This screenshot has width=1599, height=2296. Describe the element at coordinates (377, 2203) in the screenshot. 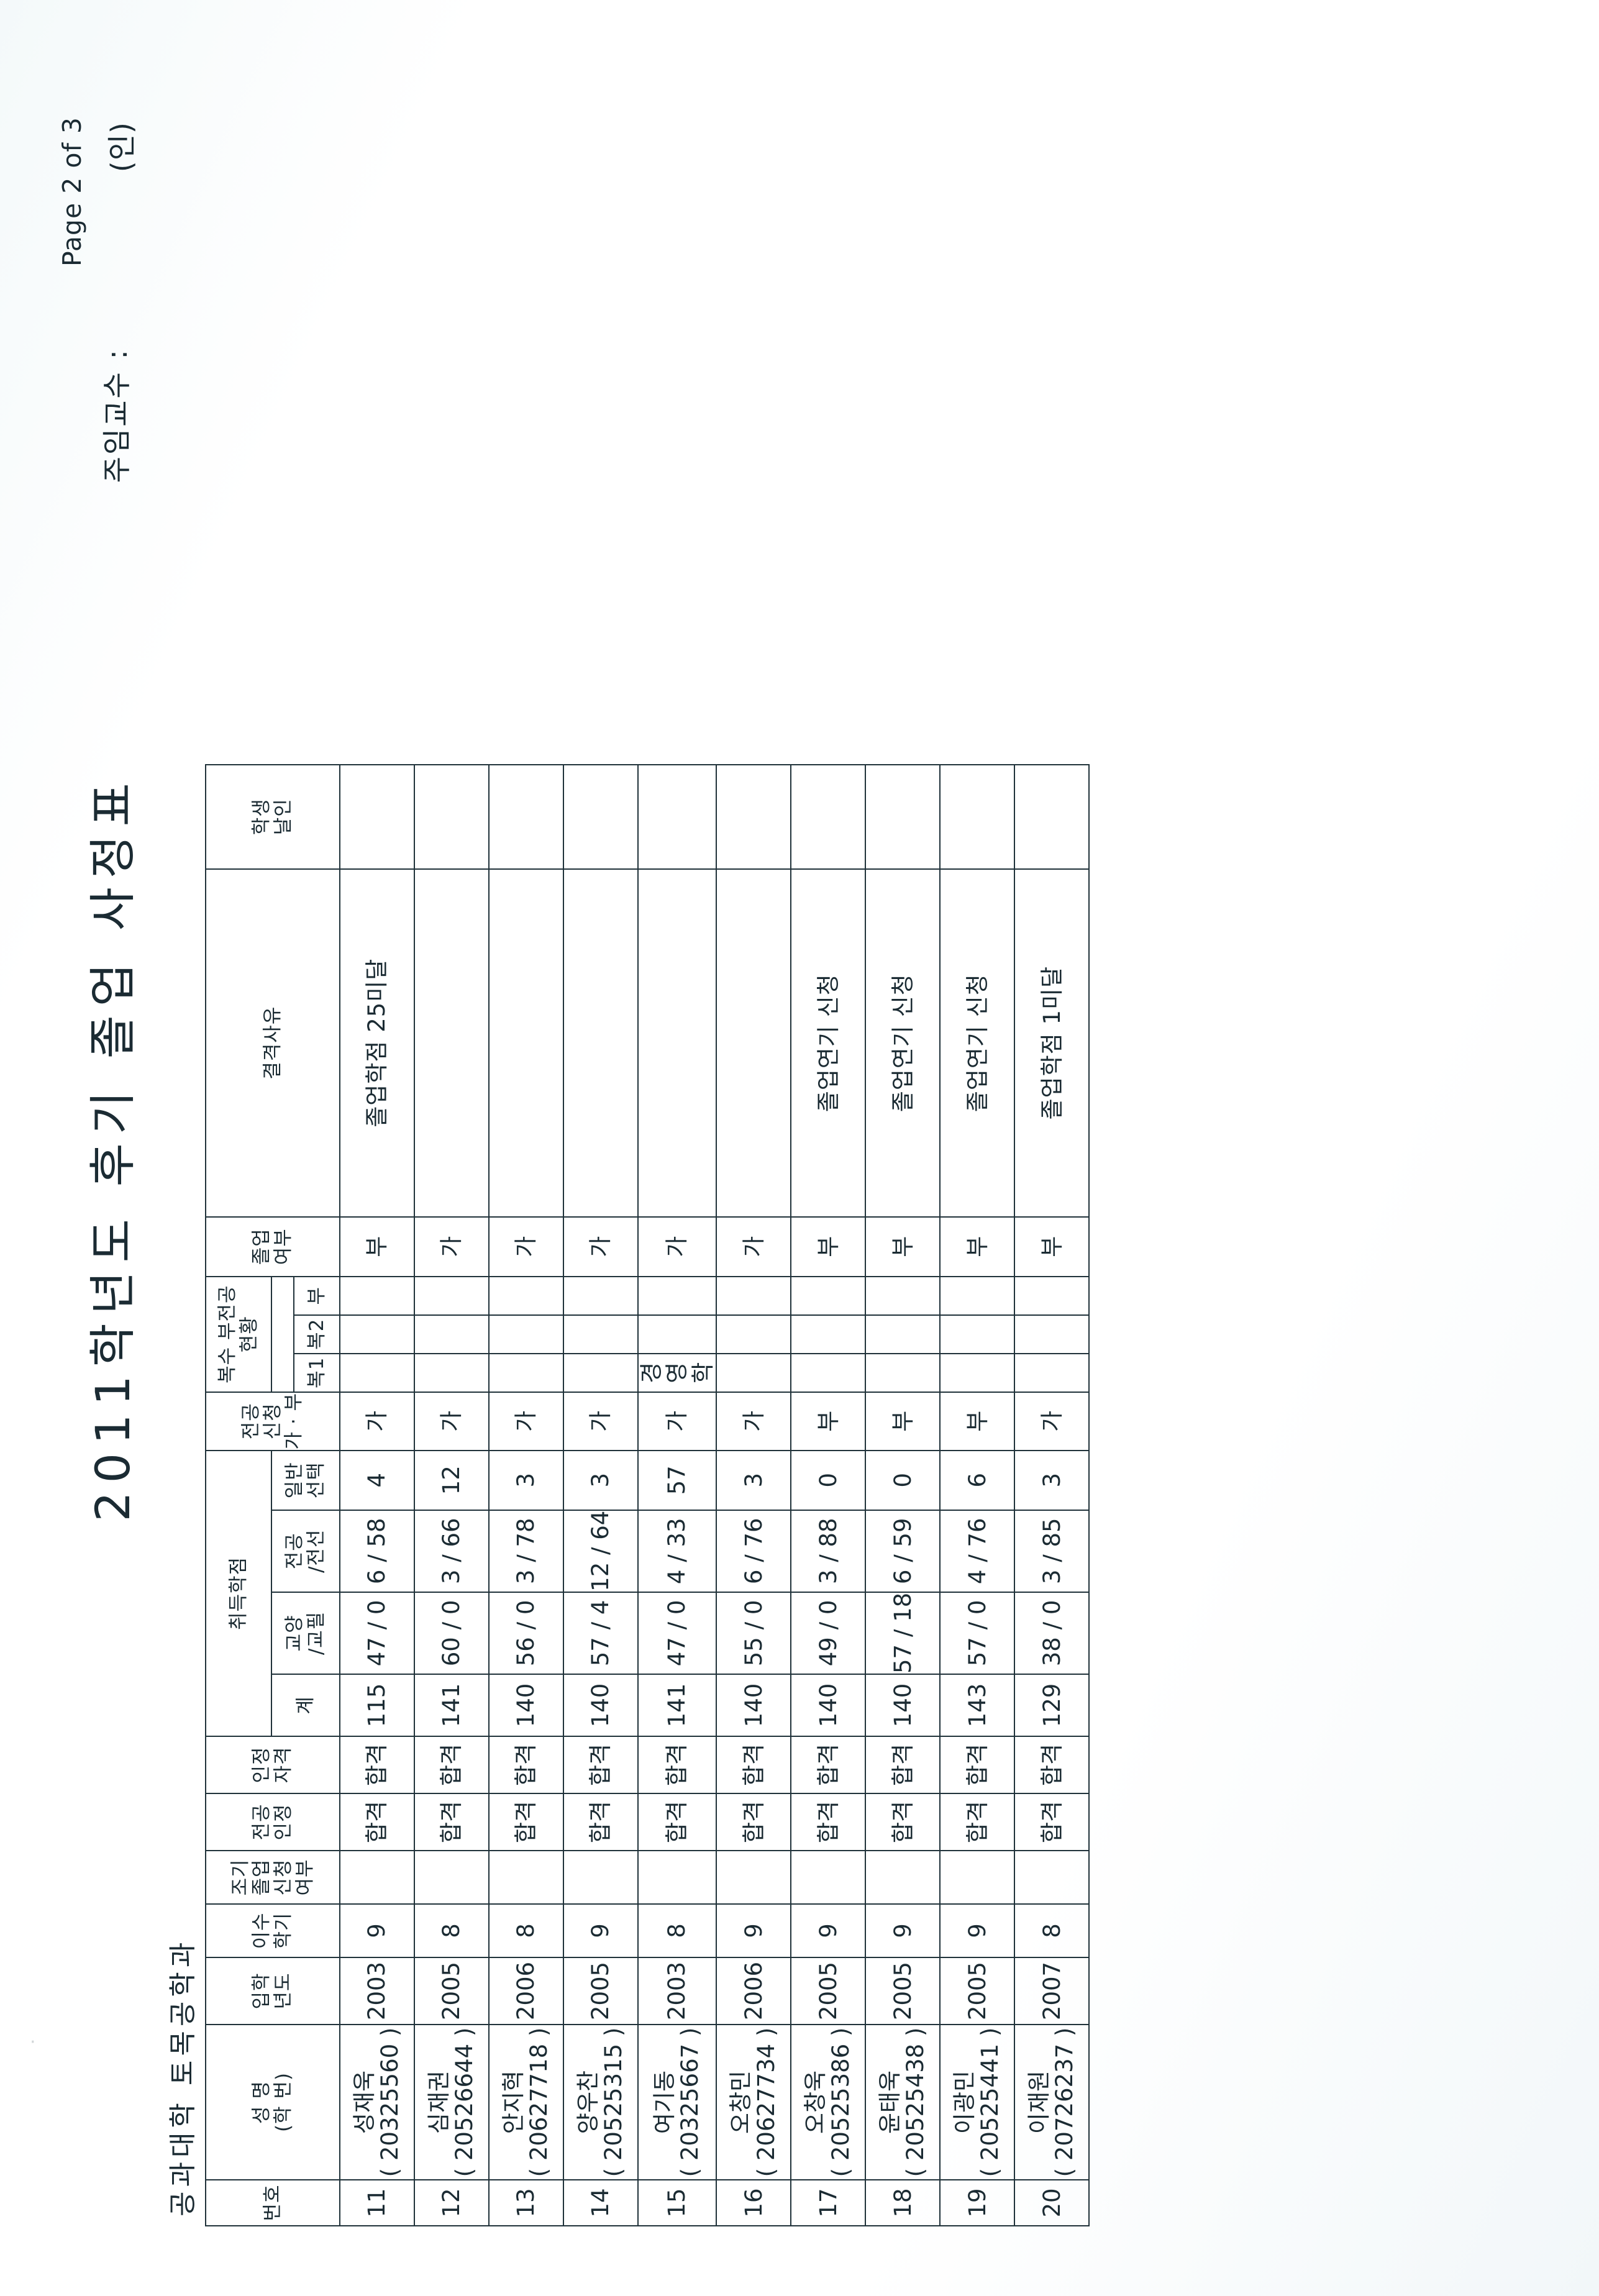

I see `cell-no: 11` at that location.